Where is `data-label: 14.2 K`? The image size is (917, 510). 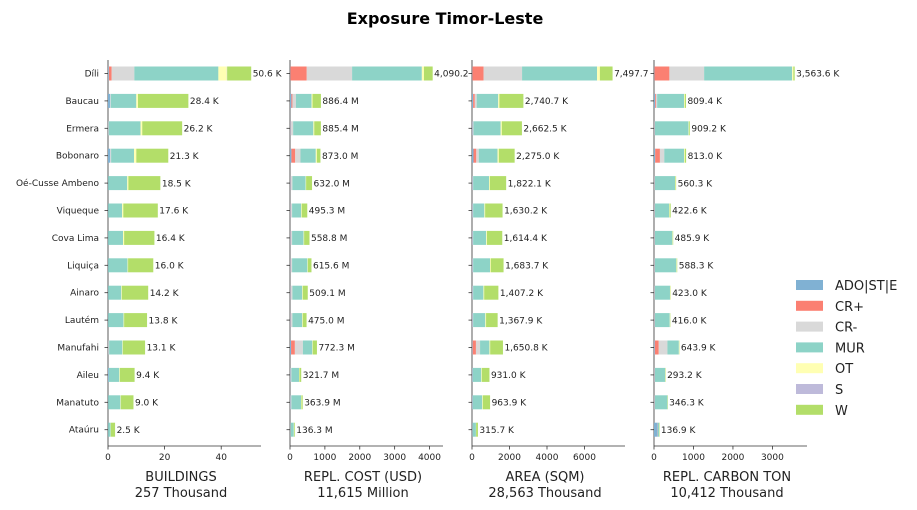 data-label: 14.2 K is located at coordinates (165, 294).